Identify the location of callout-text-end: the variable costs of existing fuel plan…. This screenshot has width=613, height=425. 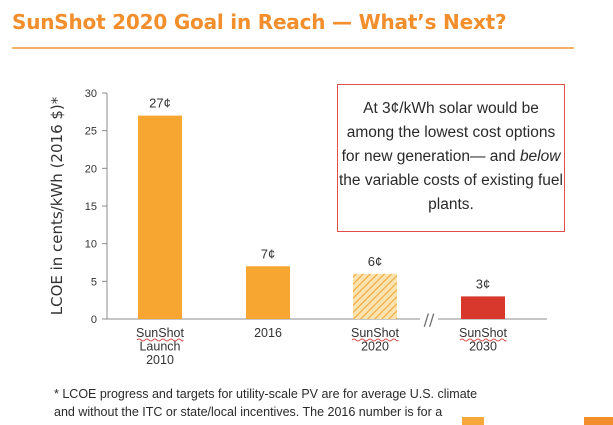
(450, 192).